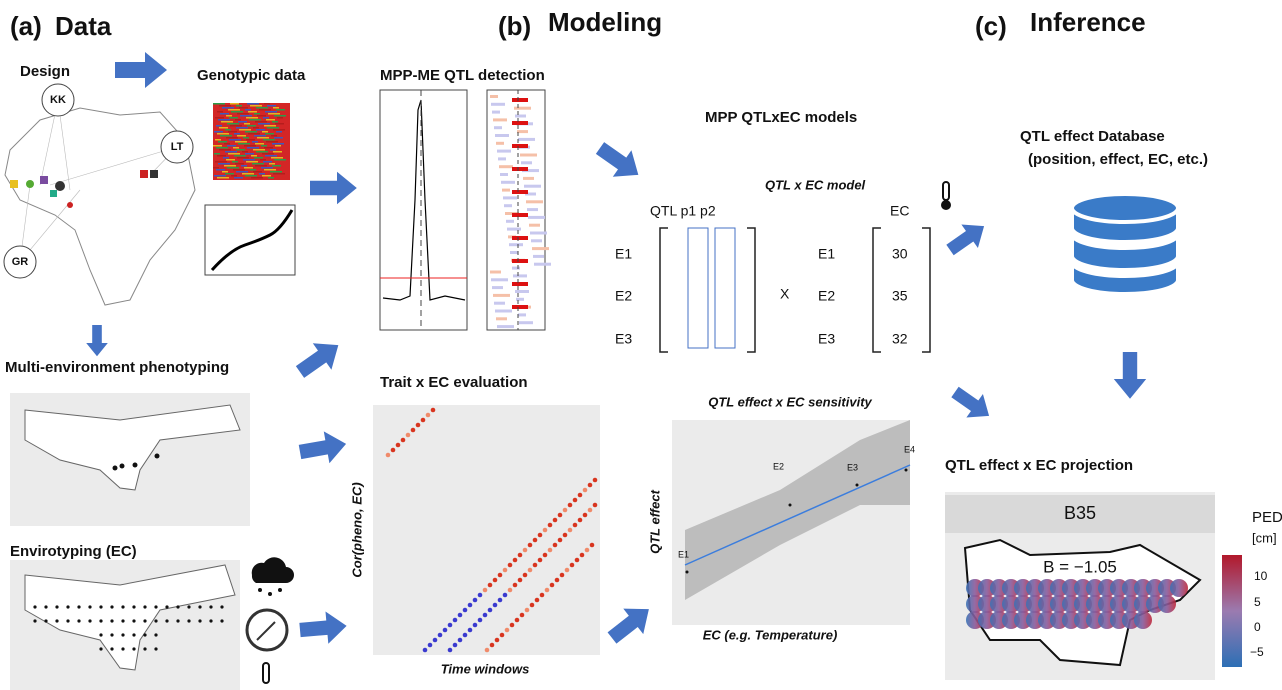 The image size is (1282, 690). What do you see at coordinates (683, 554) in the screenshot?
I see `point-label: E1` at bounding box center [683, 554].